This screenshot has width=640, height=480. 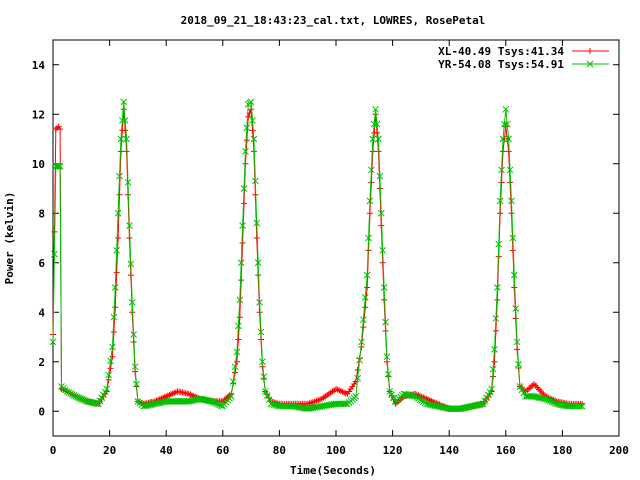 I want to click on x-tick-label: 140, so click(x=449, y=450).